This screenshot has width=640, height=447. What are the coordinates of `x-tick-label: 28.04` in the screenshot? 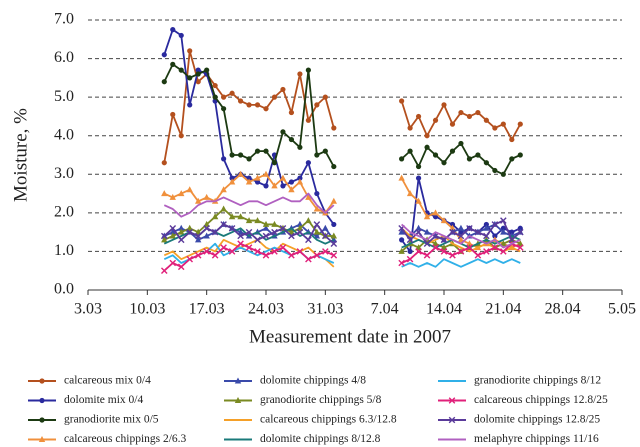 It's located at (563, 309).